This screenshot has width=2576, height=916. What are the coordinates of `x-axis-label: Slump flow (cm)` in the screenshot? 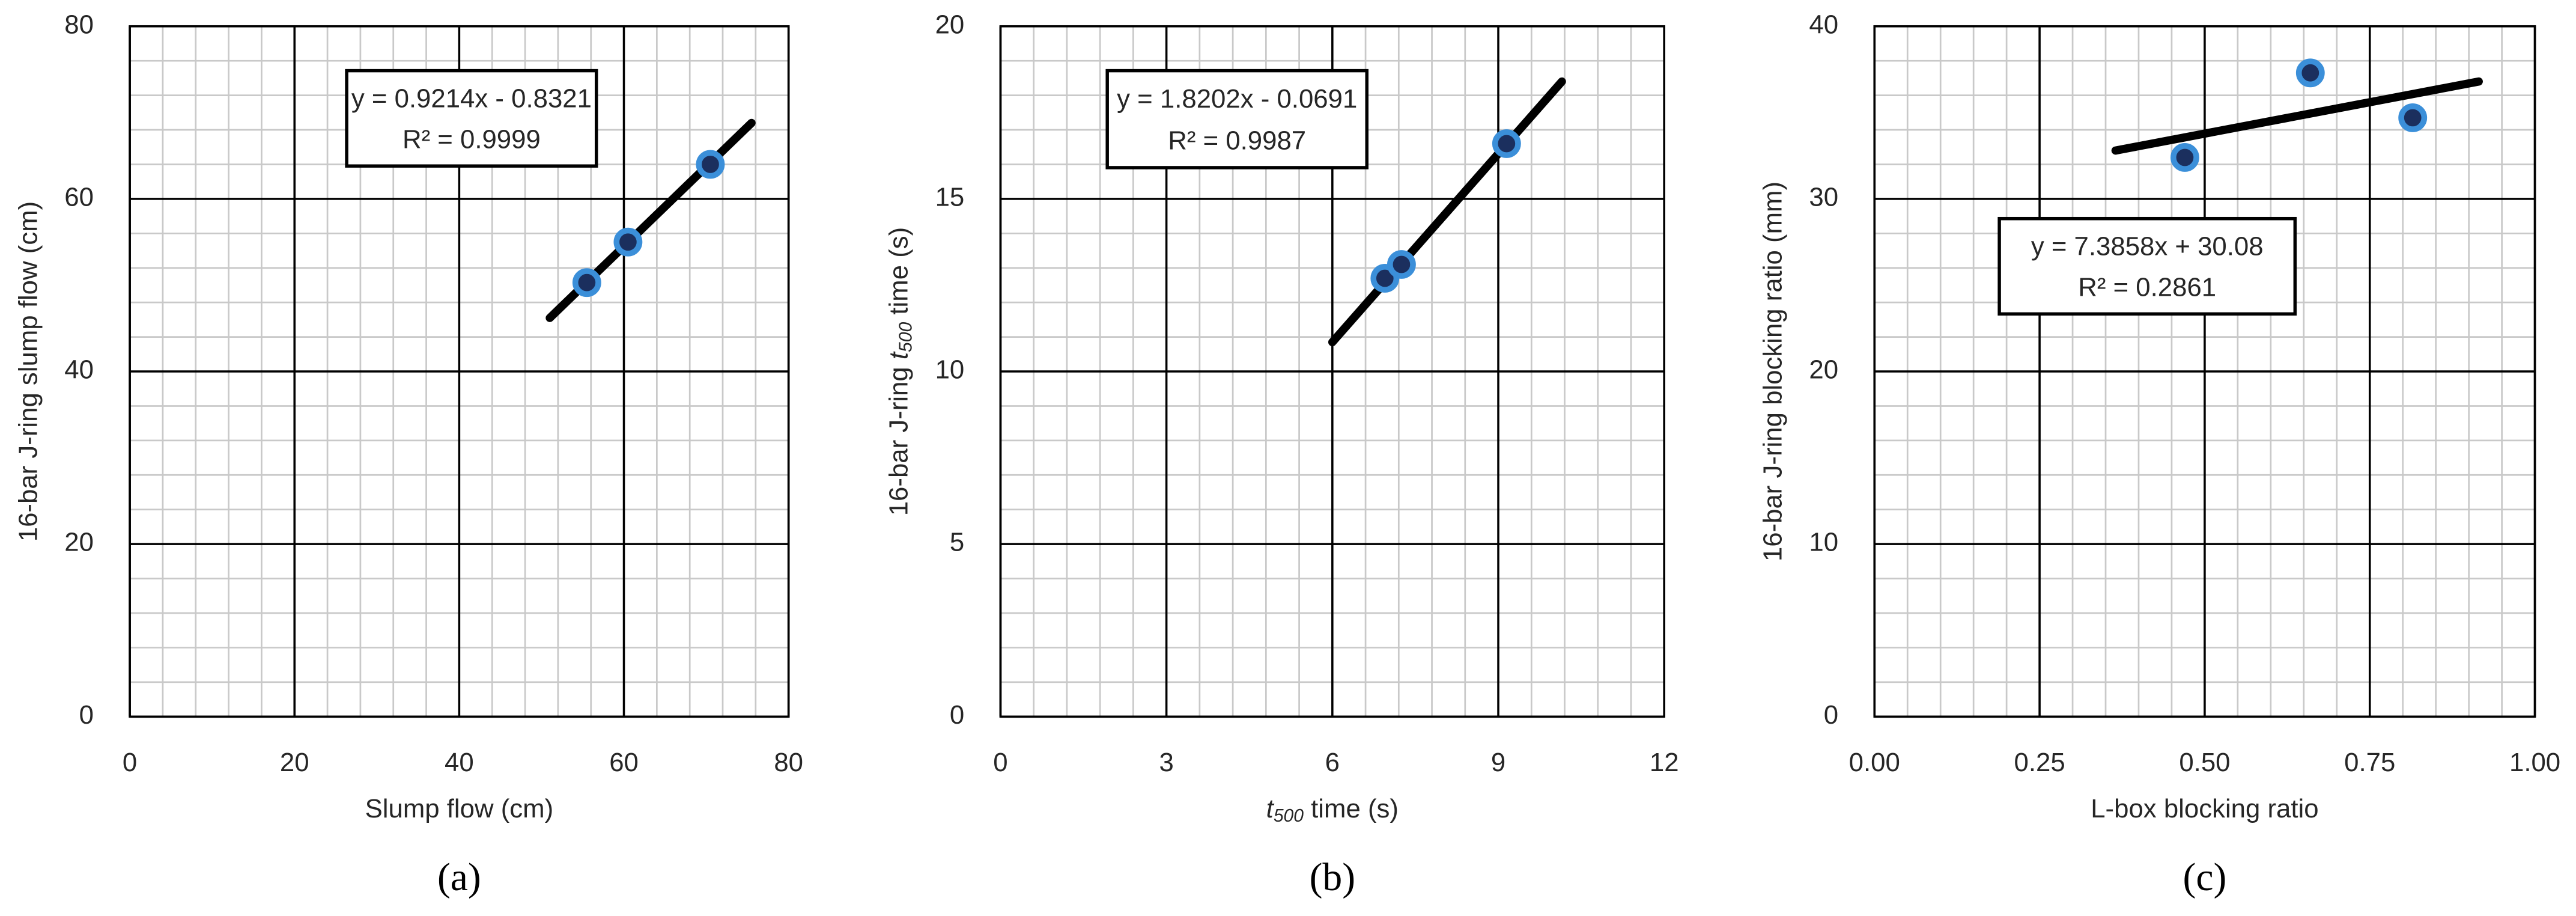 It's located at (459, 808).